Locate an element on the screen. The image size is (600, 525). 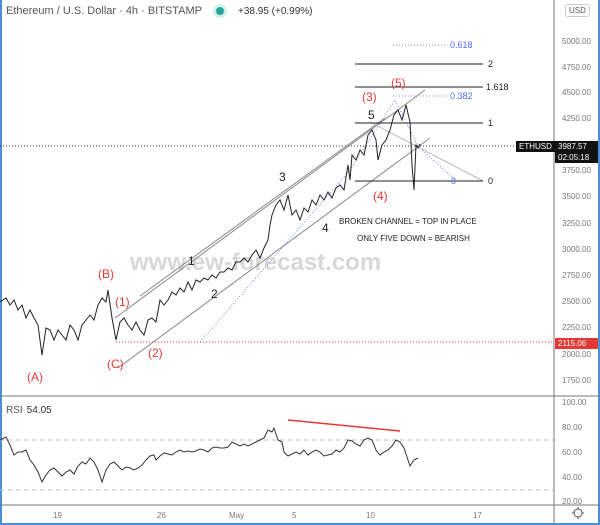
countdown-tag: 02:05:18 is located at coordinates (576, 157).